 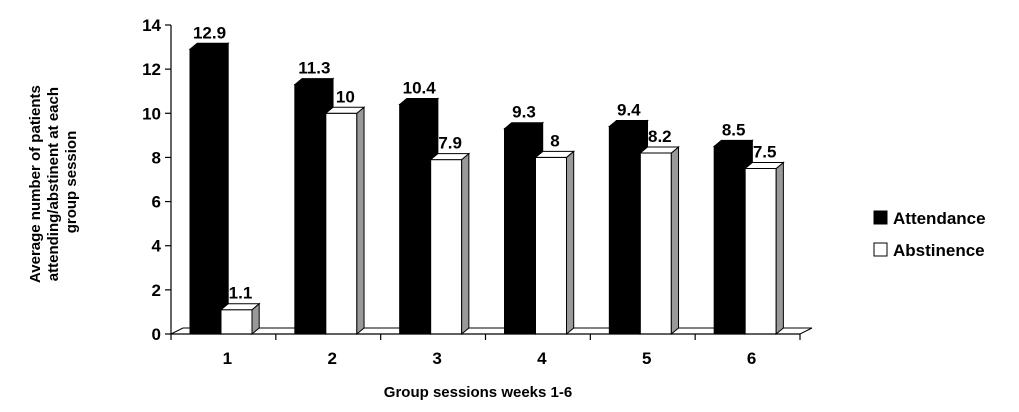 I want to click on legend-label-abstinence: Abstinence, so click(x=939, y=250).